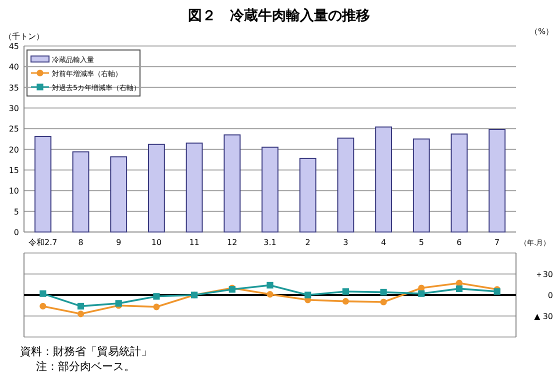 This screenshot has width=558, height=377. What do you see at coordinates (232, 242) in the screenshot?
I see `x-tick-label: 12` at bounding box center [232, 242].